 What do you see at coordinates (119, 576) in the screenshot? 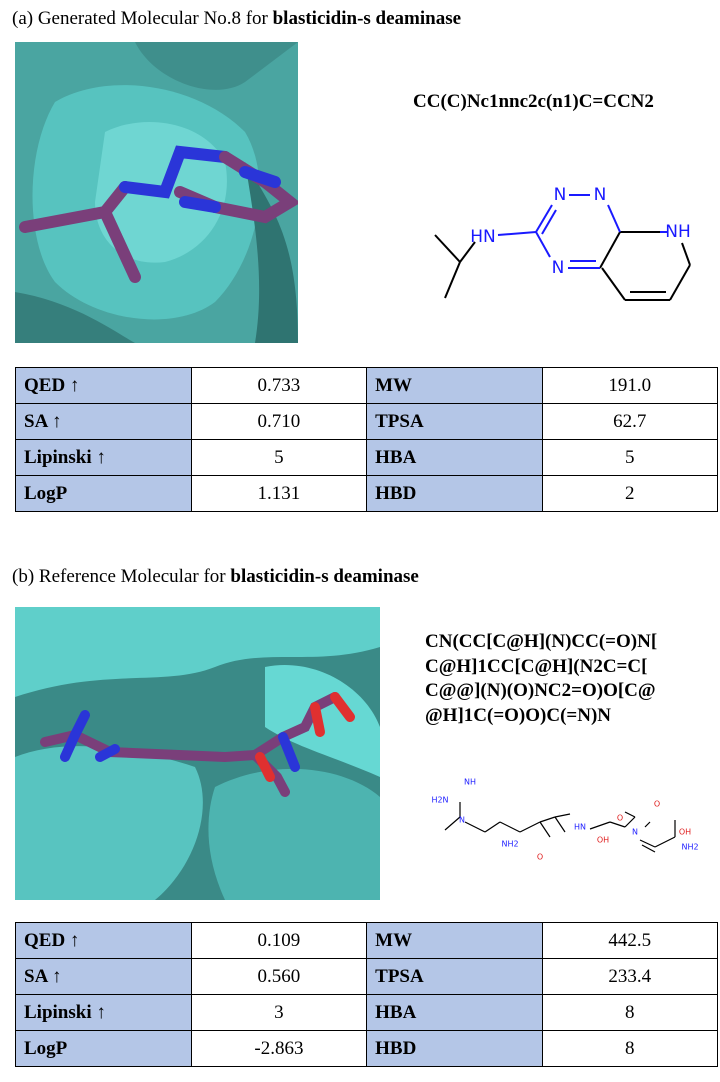
I see `caption-prefix: (b) Reference Molecular for` at bounding box center [119, 576].